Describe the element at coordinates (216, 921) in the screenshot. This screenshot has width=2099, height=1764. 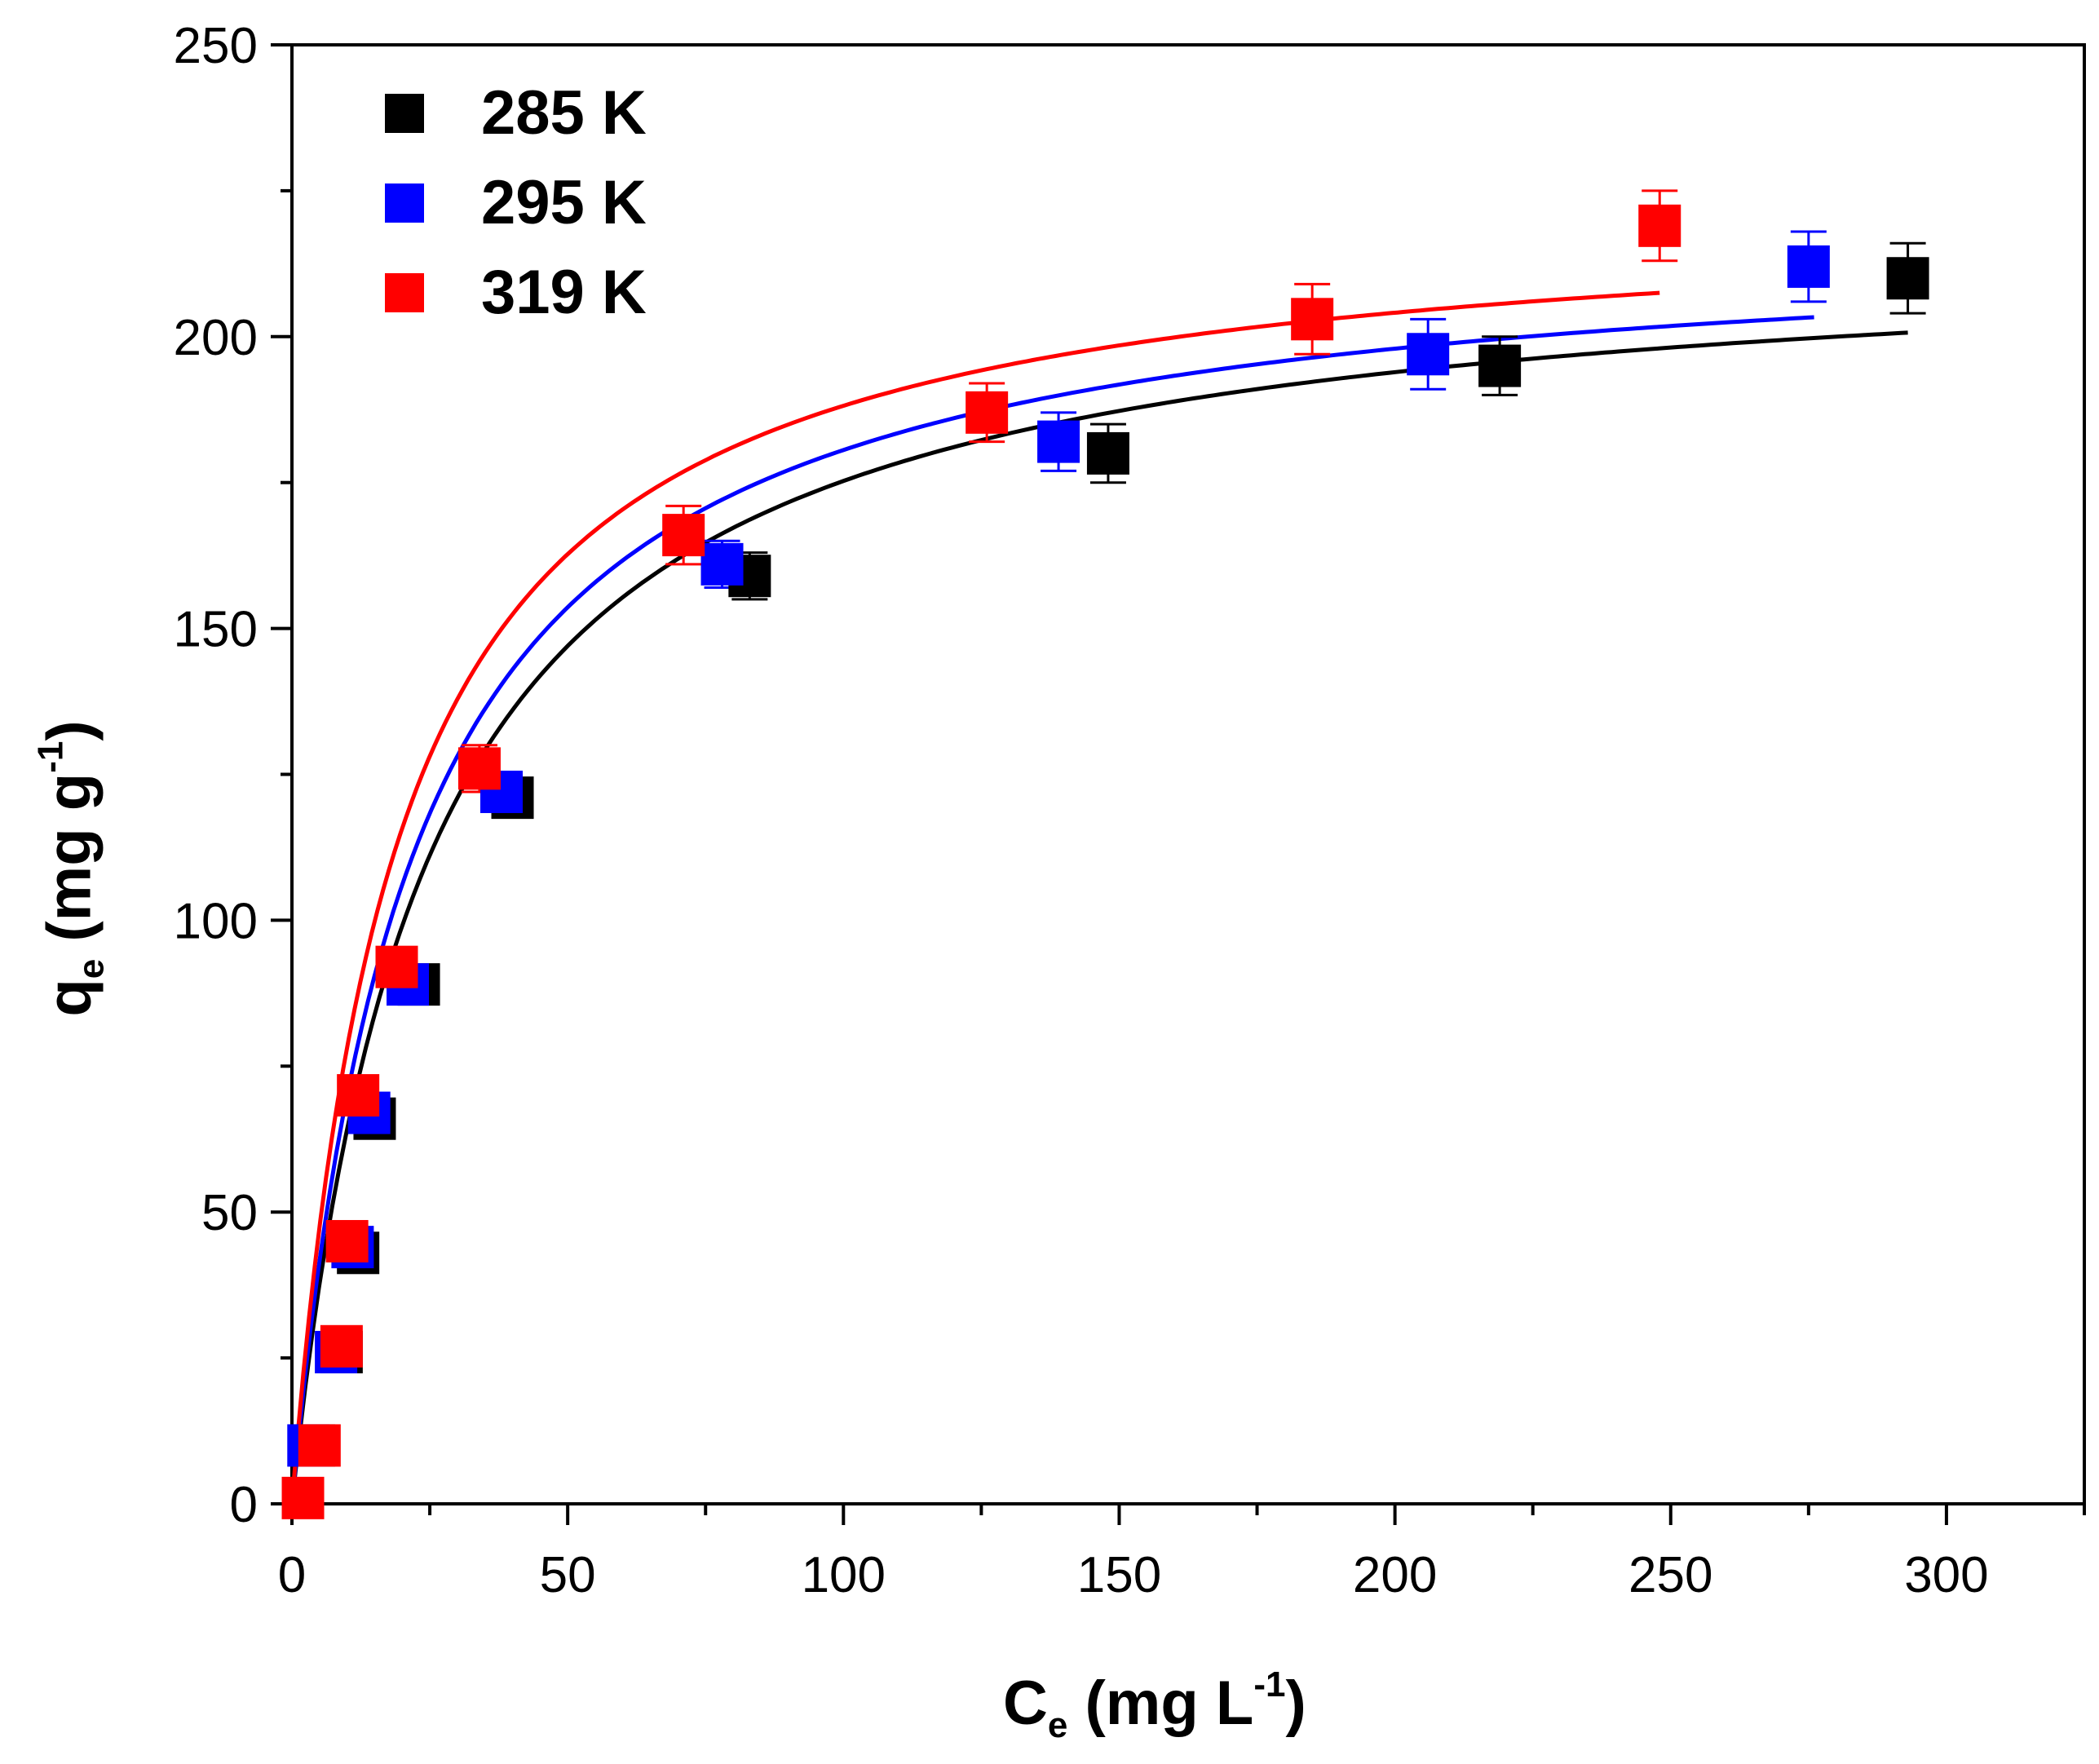
I see `y-tick-label: 100` at that location.